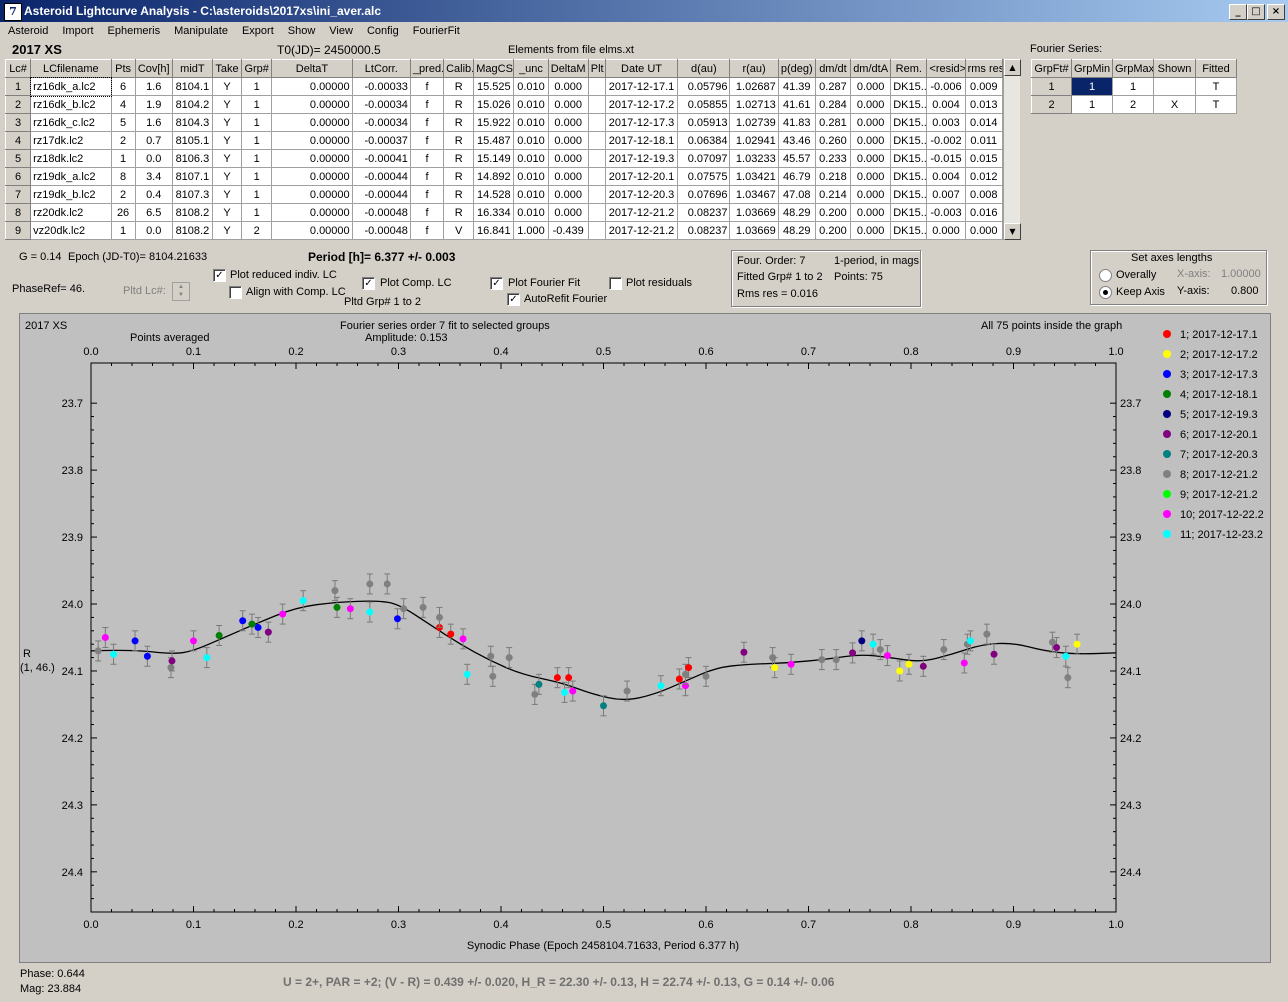 Image resolution: width=1288 pixels, height=1002 pixels. I want to click on lc-cell: -0.00033, so click(381, 86).